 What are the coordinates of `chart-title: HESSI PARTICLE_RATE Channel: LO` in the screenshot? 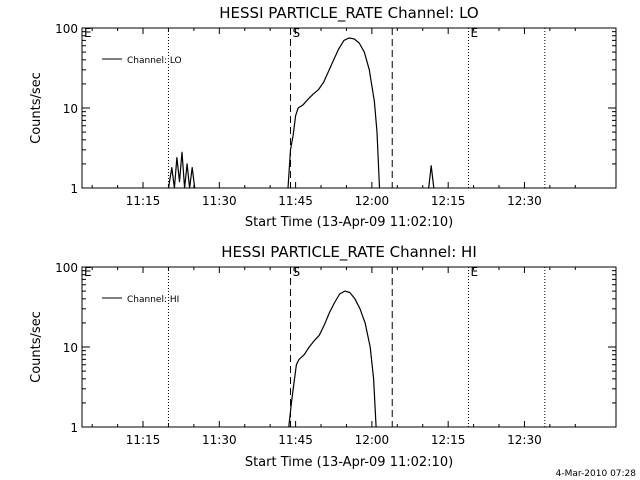 It's located at (348, 13).